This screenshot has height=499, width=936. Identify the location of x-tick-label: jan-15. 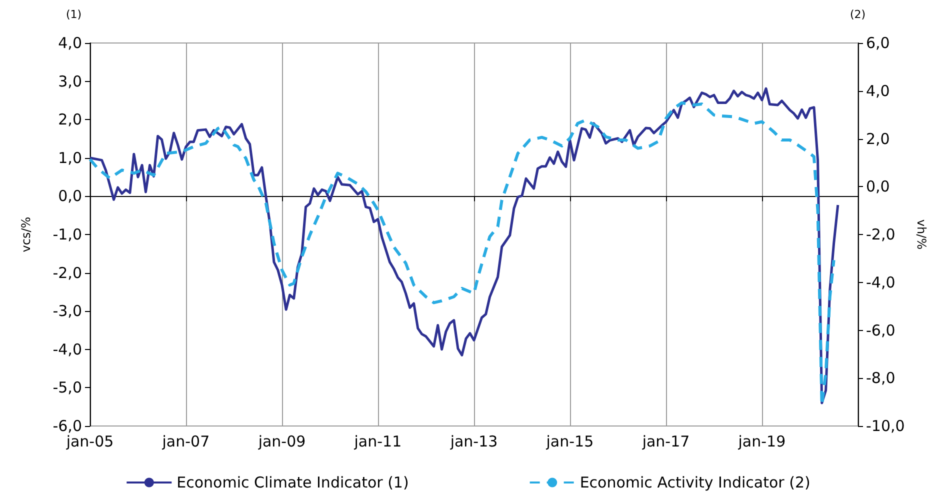
(569, 441).